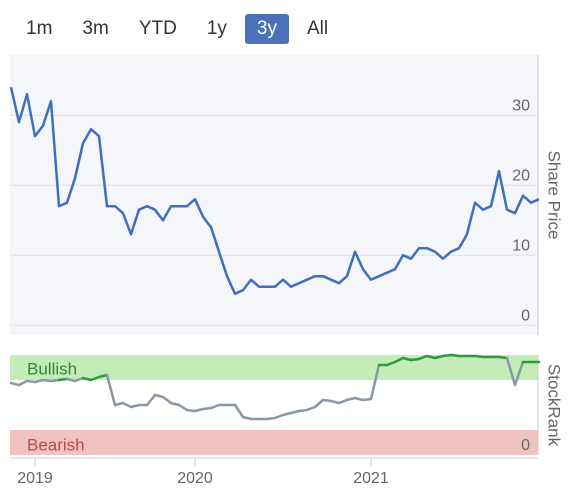  What do you see at coordinates (216, 28) in the screenshot?
I see `range-button: 1y` at bounding box center [216, 28].